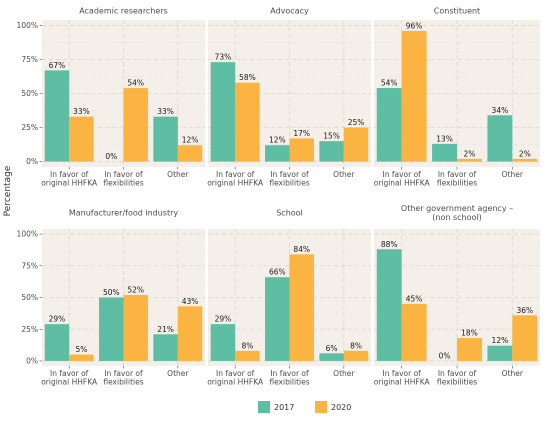 The height and width of the screenshot is (427, 550). I want to click on bar-value-label: 45%, so click(414, 298).